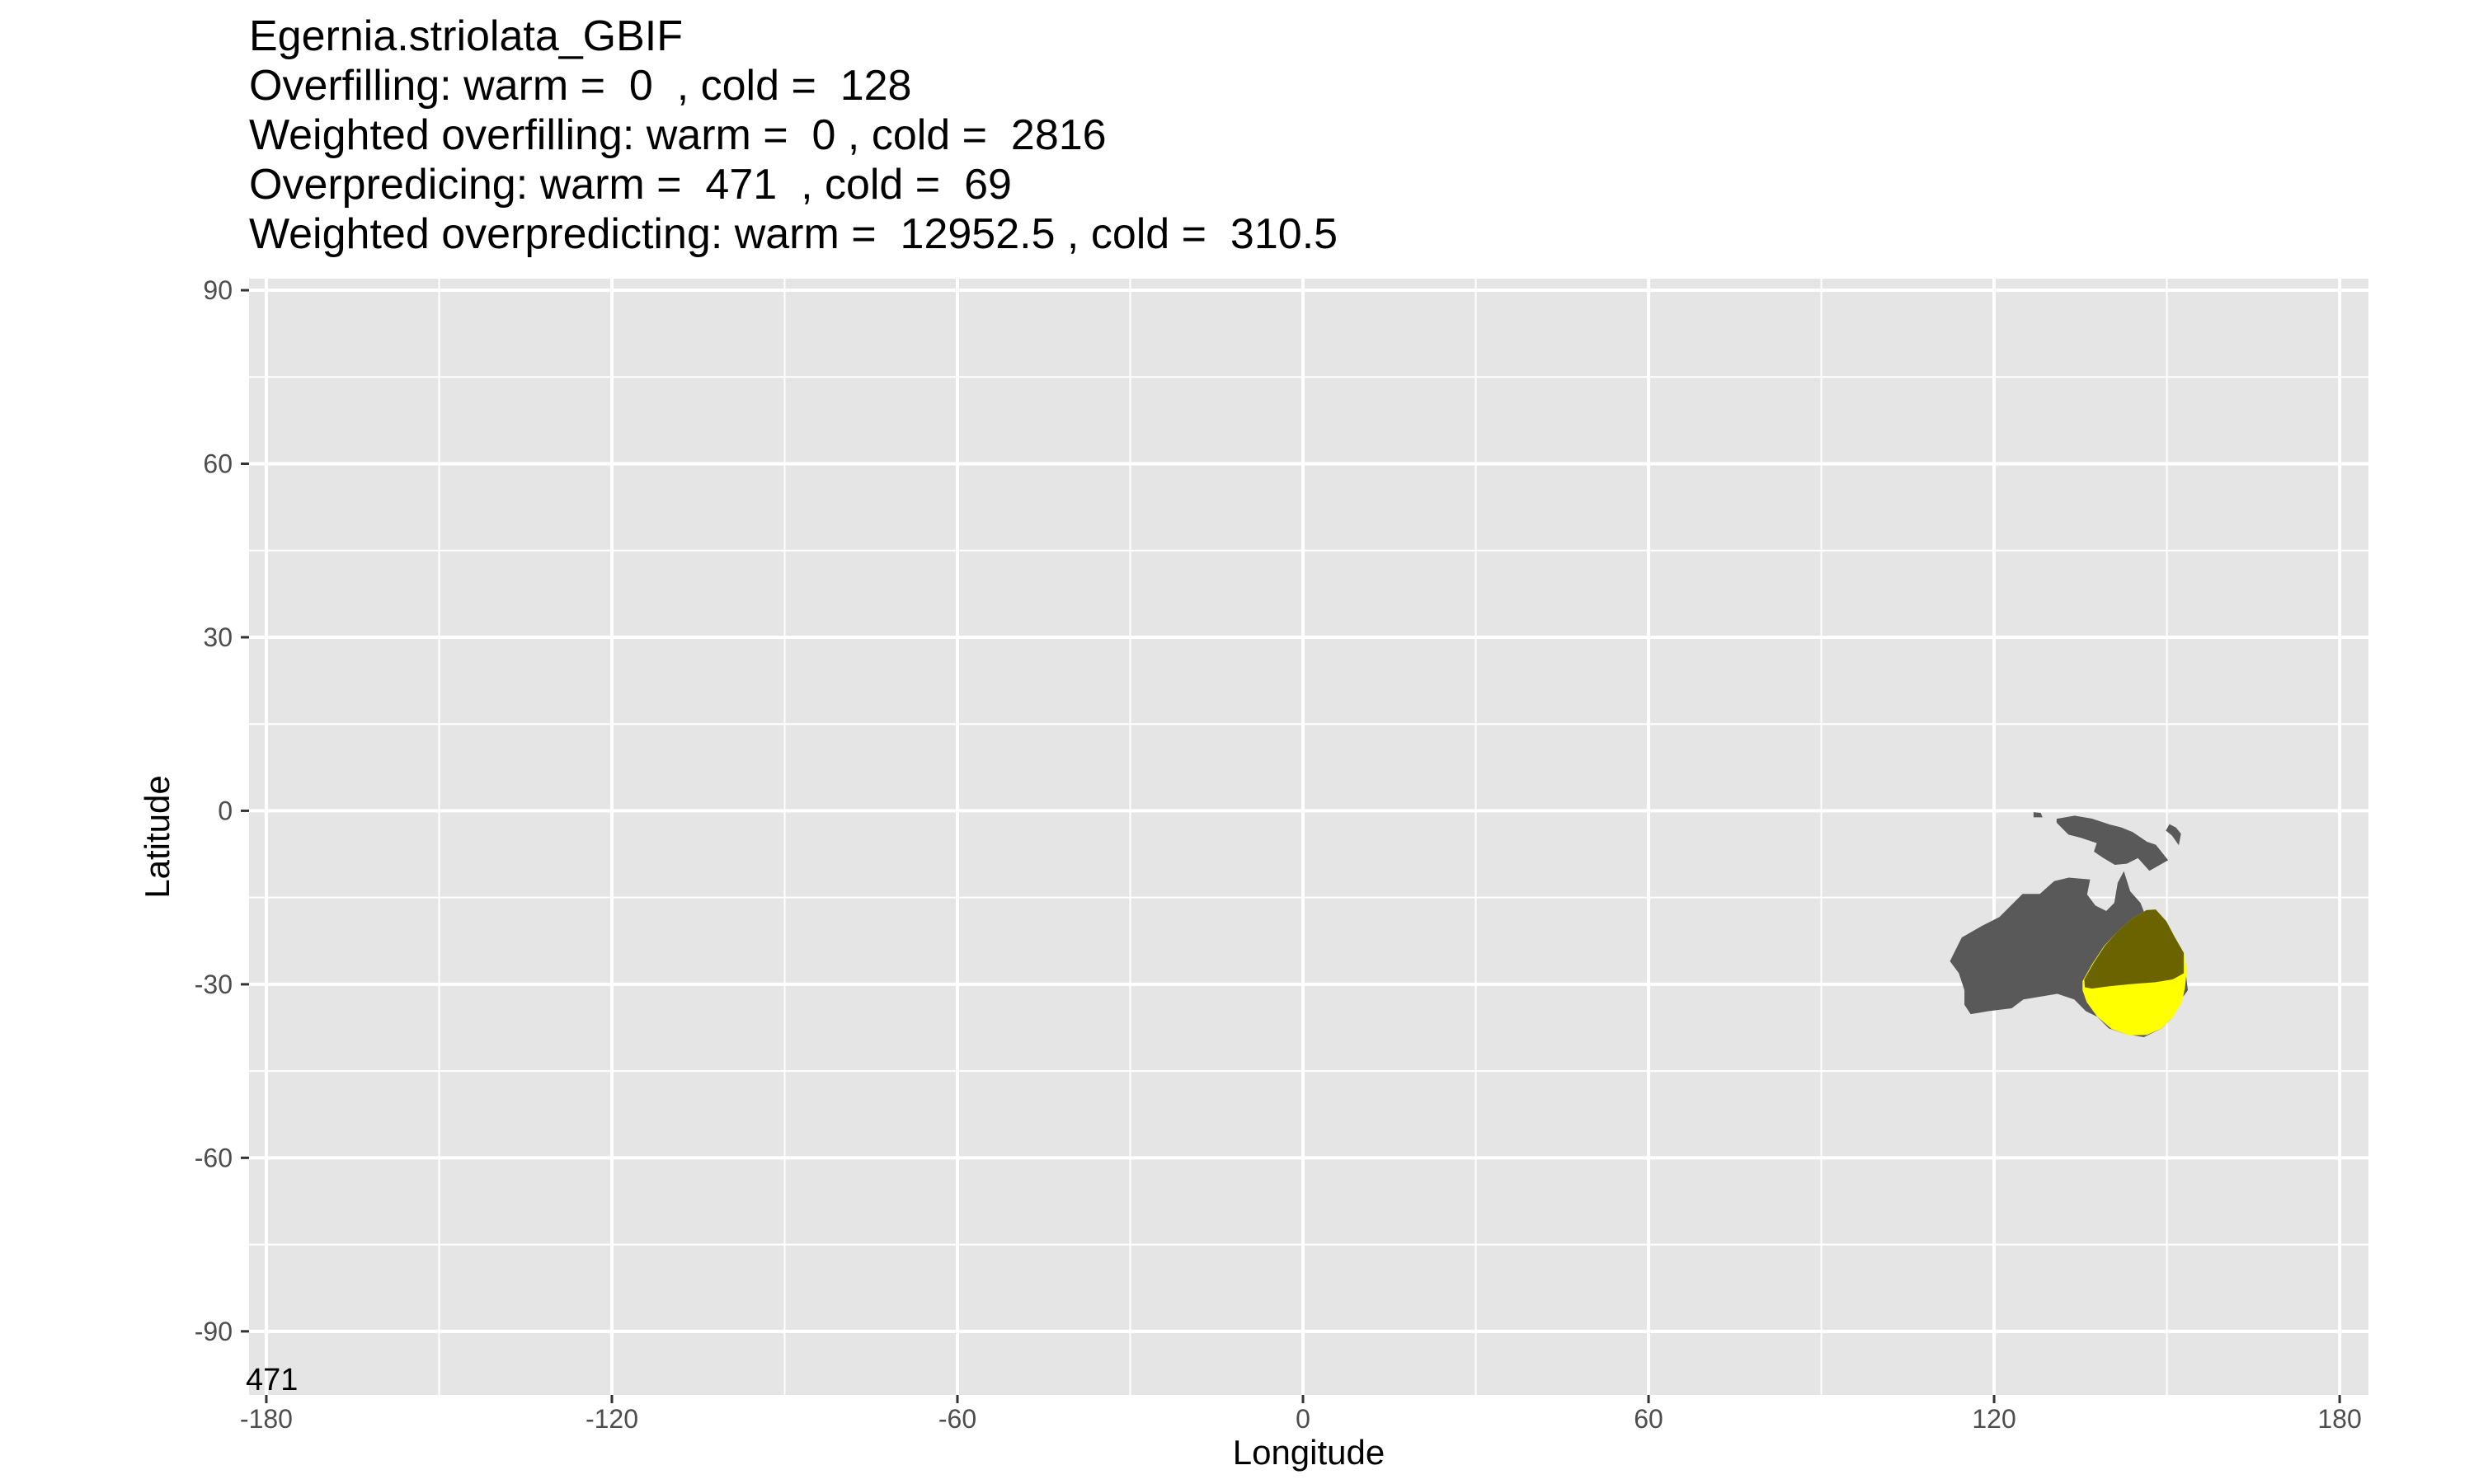 The height and width of the screenshot is (1484, 2474). What do you see at coordinates (957, 1419) in the screenshot?
I see `x-tick-label: -60` at bounding box center [957, 1419].